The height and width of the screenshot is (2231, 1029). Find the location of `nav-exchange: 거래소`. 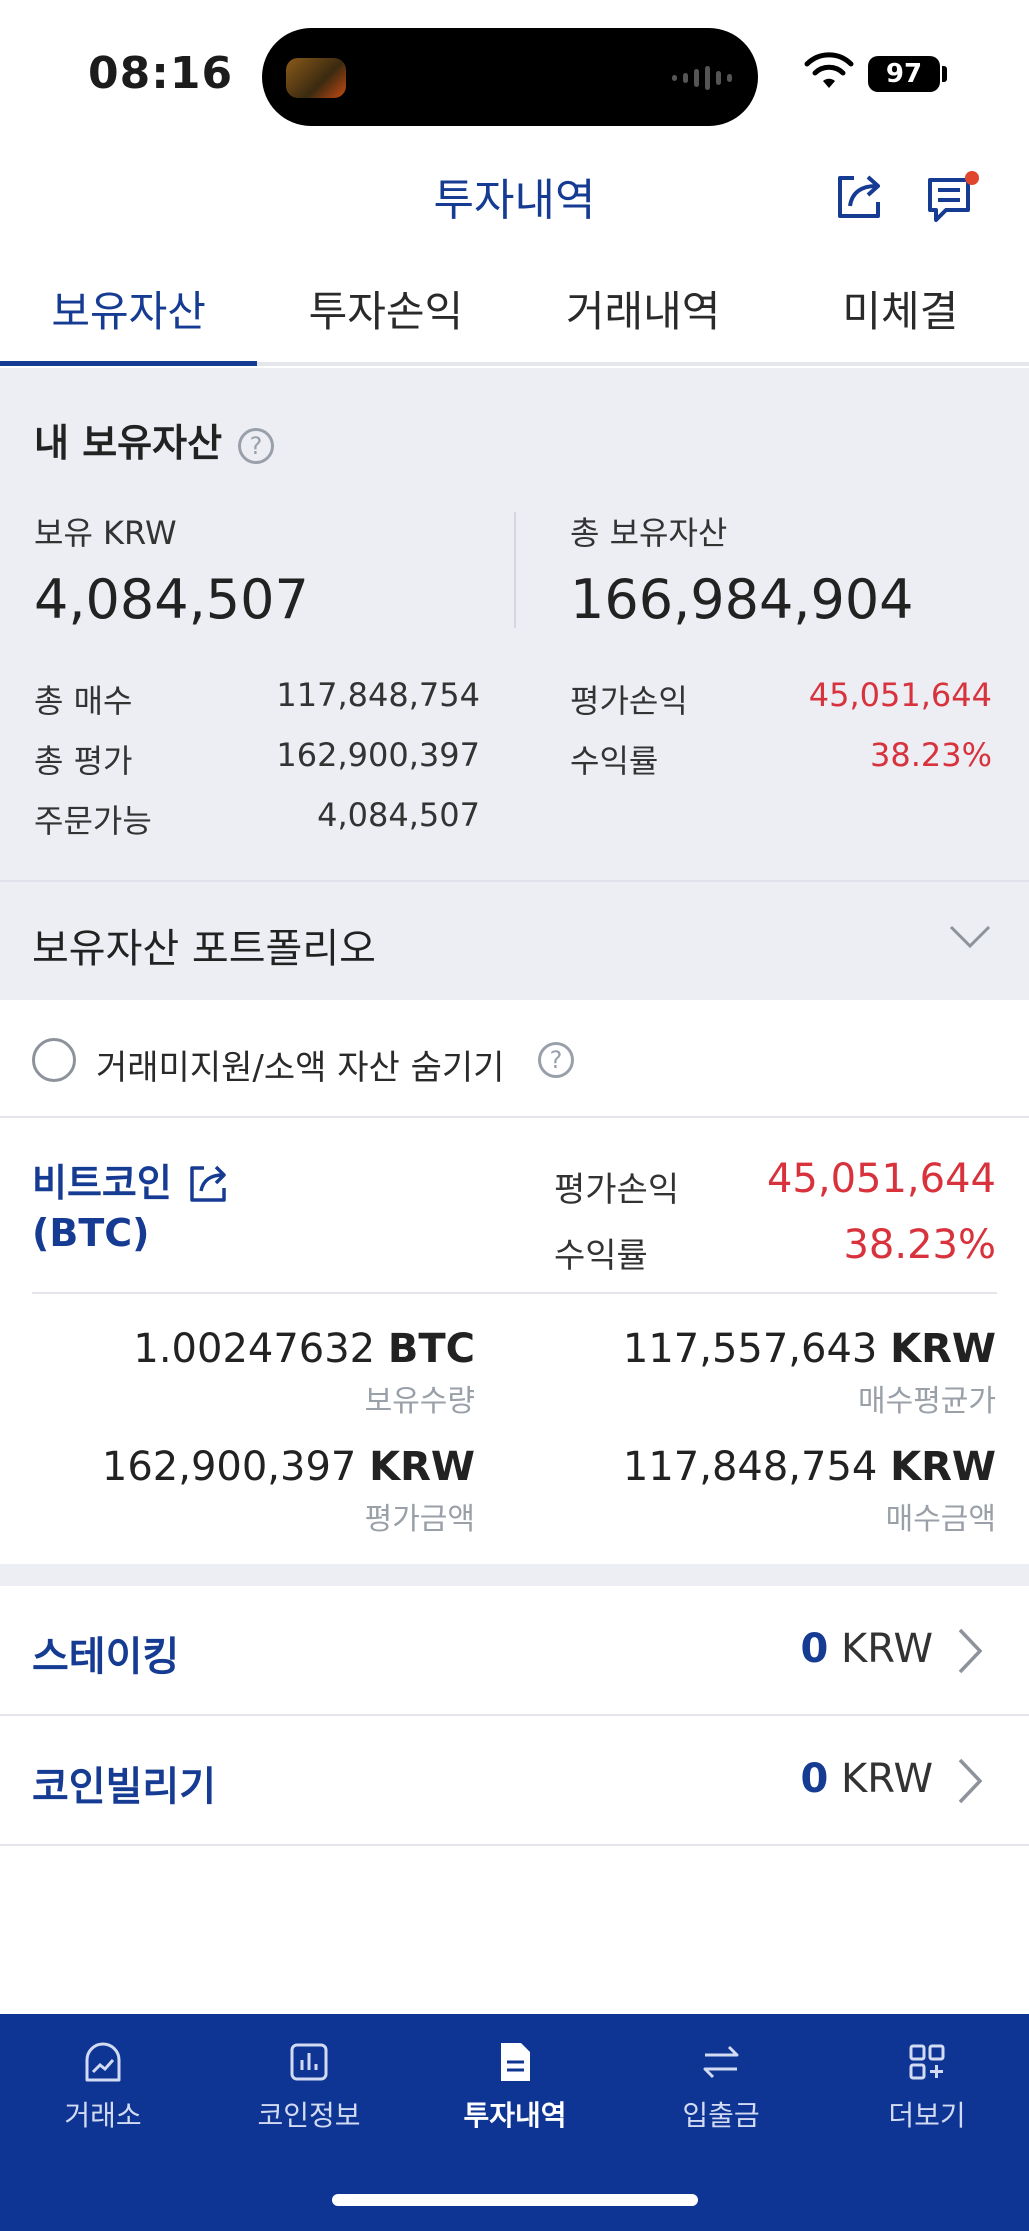

nav-exchange: 거래소 is located at coordinates (103, 2087).